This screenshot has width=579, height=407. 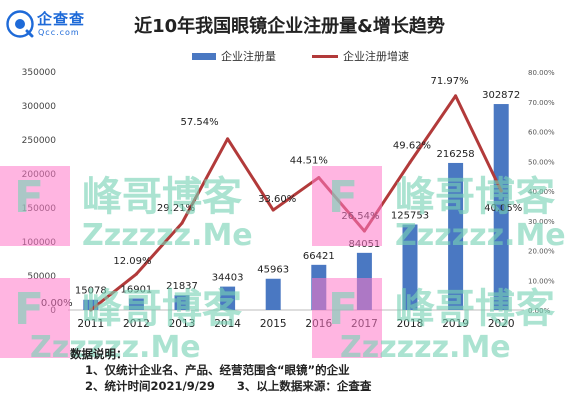 I want to click on y-right-tick-label: 40.00%, so click(x=541, y=192).